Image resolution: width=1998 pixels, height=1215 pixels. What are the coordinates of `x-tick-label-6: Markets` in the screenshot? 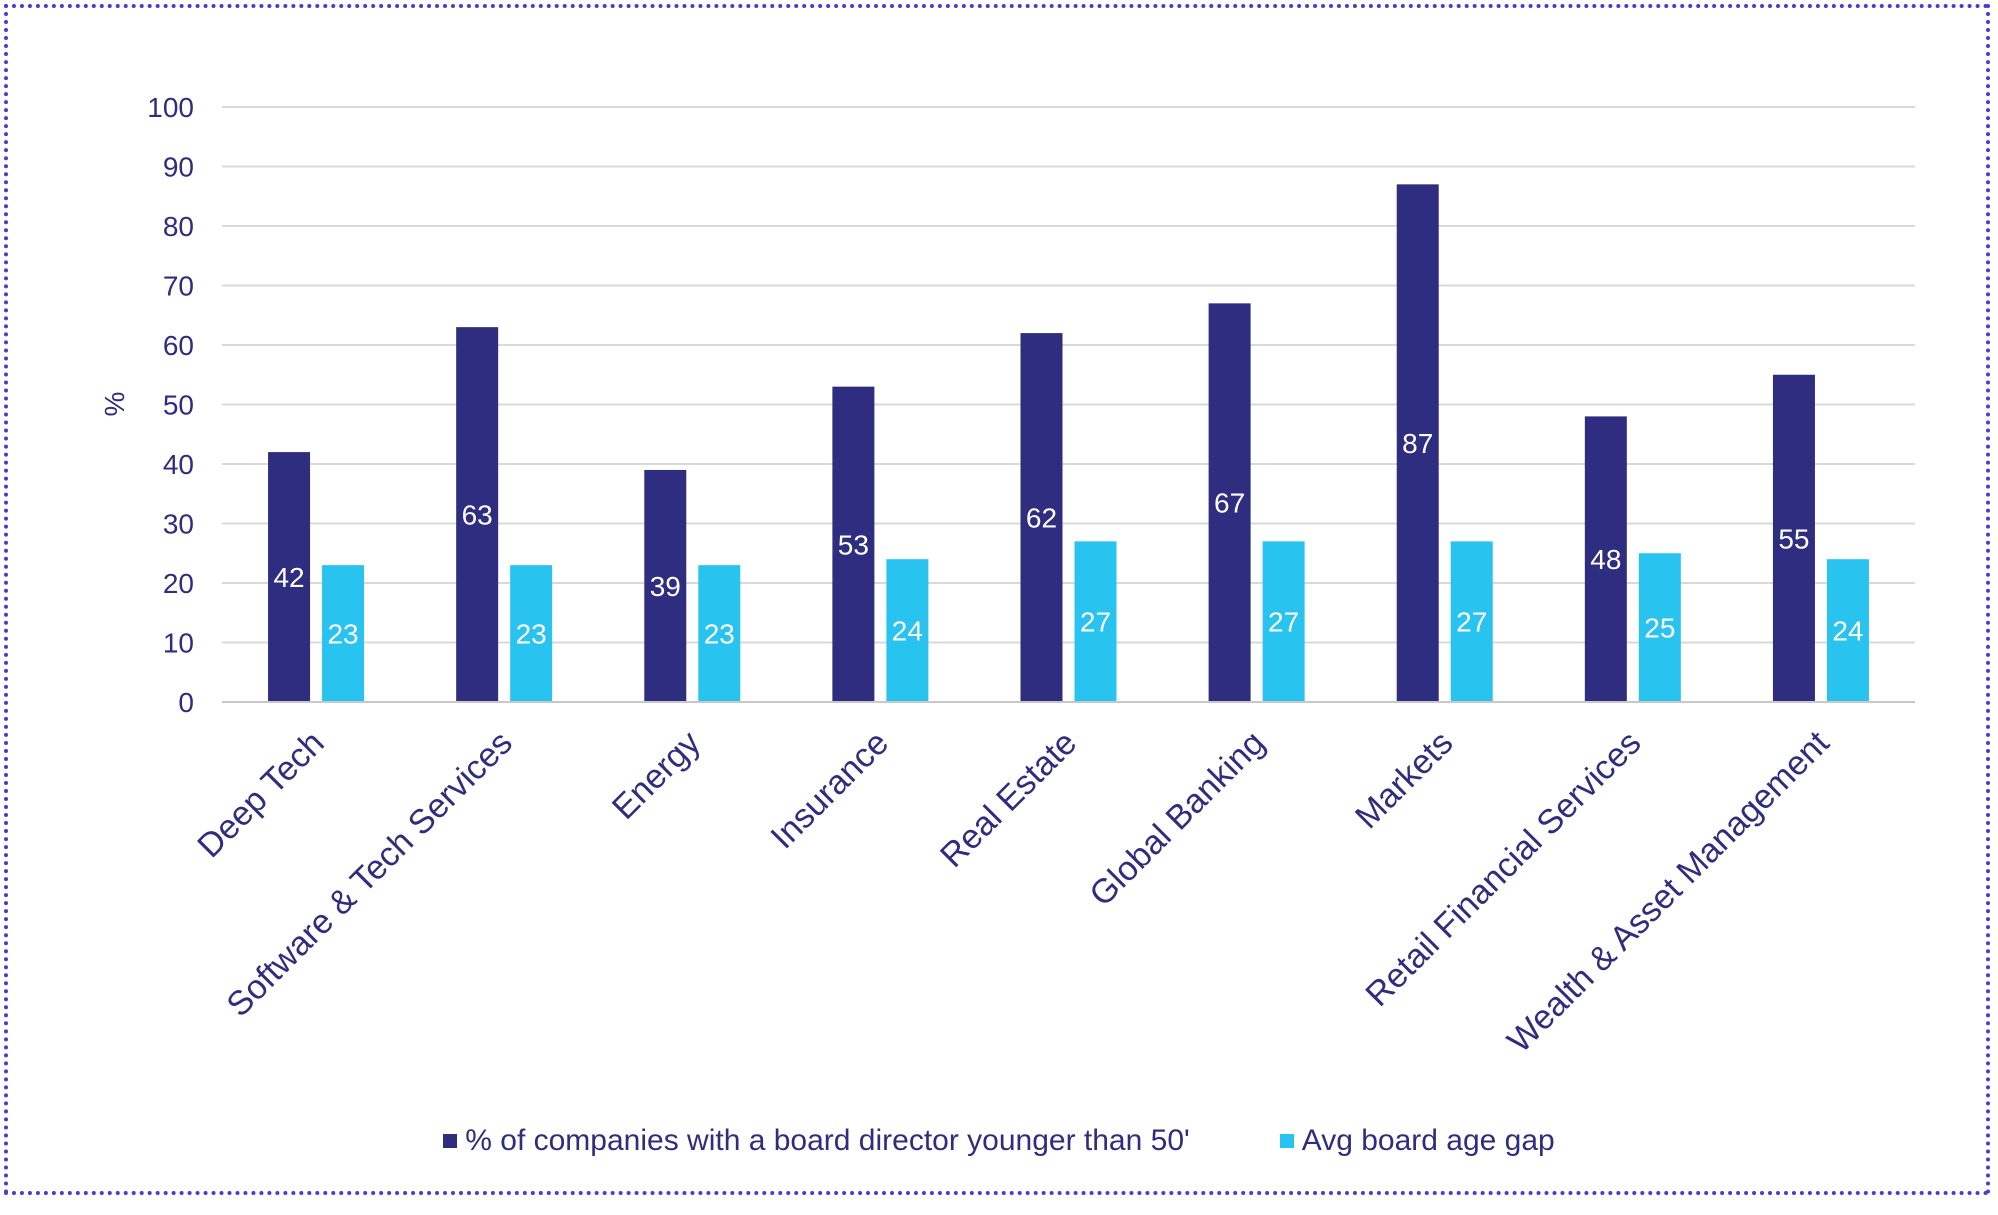 It's located at (1404, 780).